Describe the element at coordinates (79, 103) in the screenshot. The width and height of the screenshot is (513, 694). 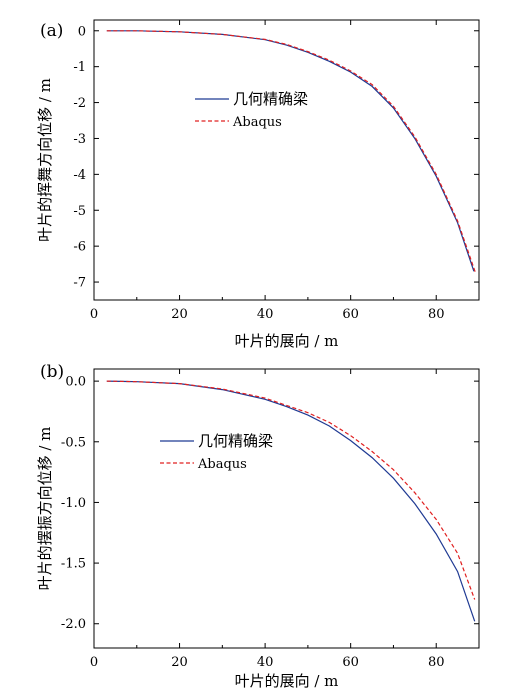
I see `y-tick-label: -2` at that location.